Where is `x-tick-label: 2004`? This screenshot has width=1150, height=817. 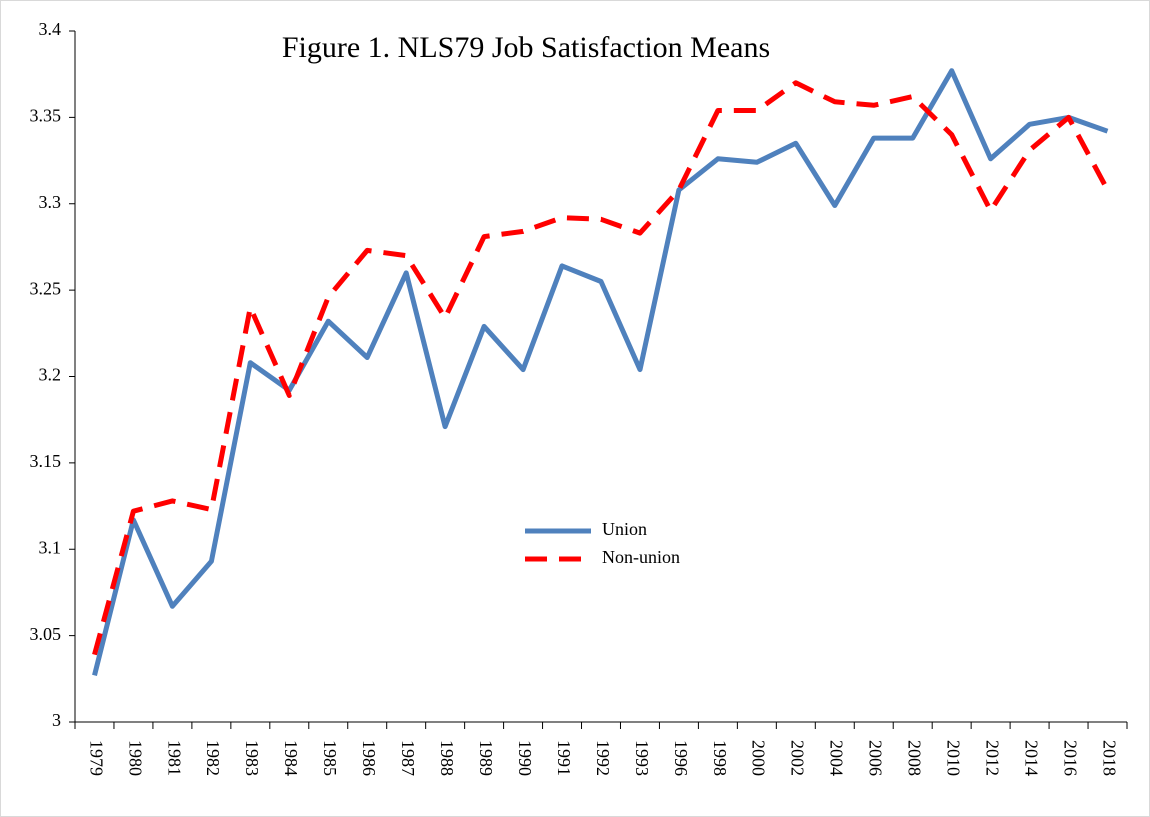 x-tick-label: 2004 is located at coordinates (837, 758).